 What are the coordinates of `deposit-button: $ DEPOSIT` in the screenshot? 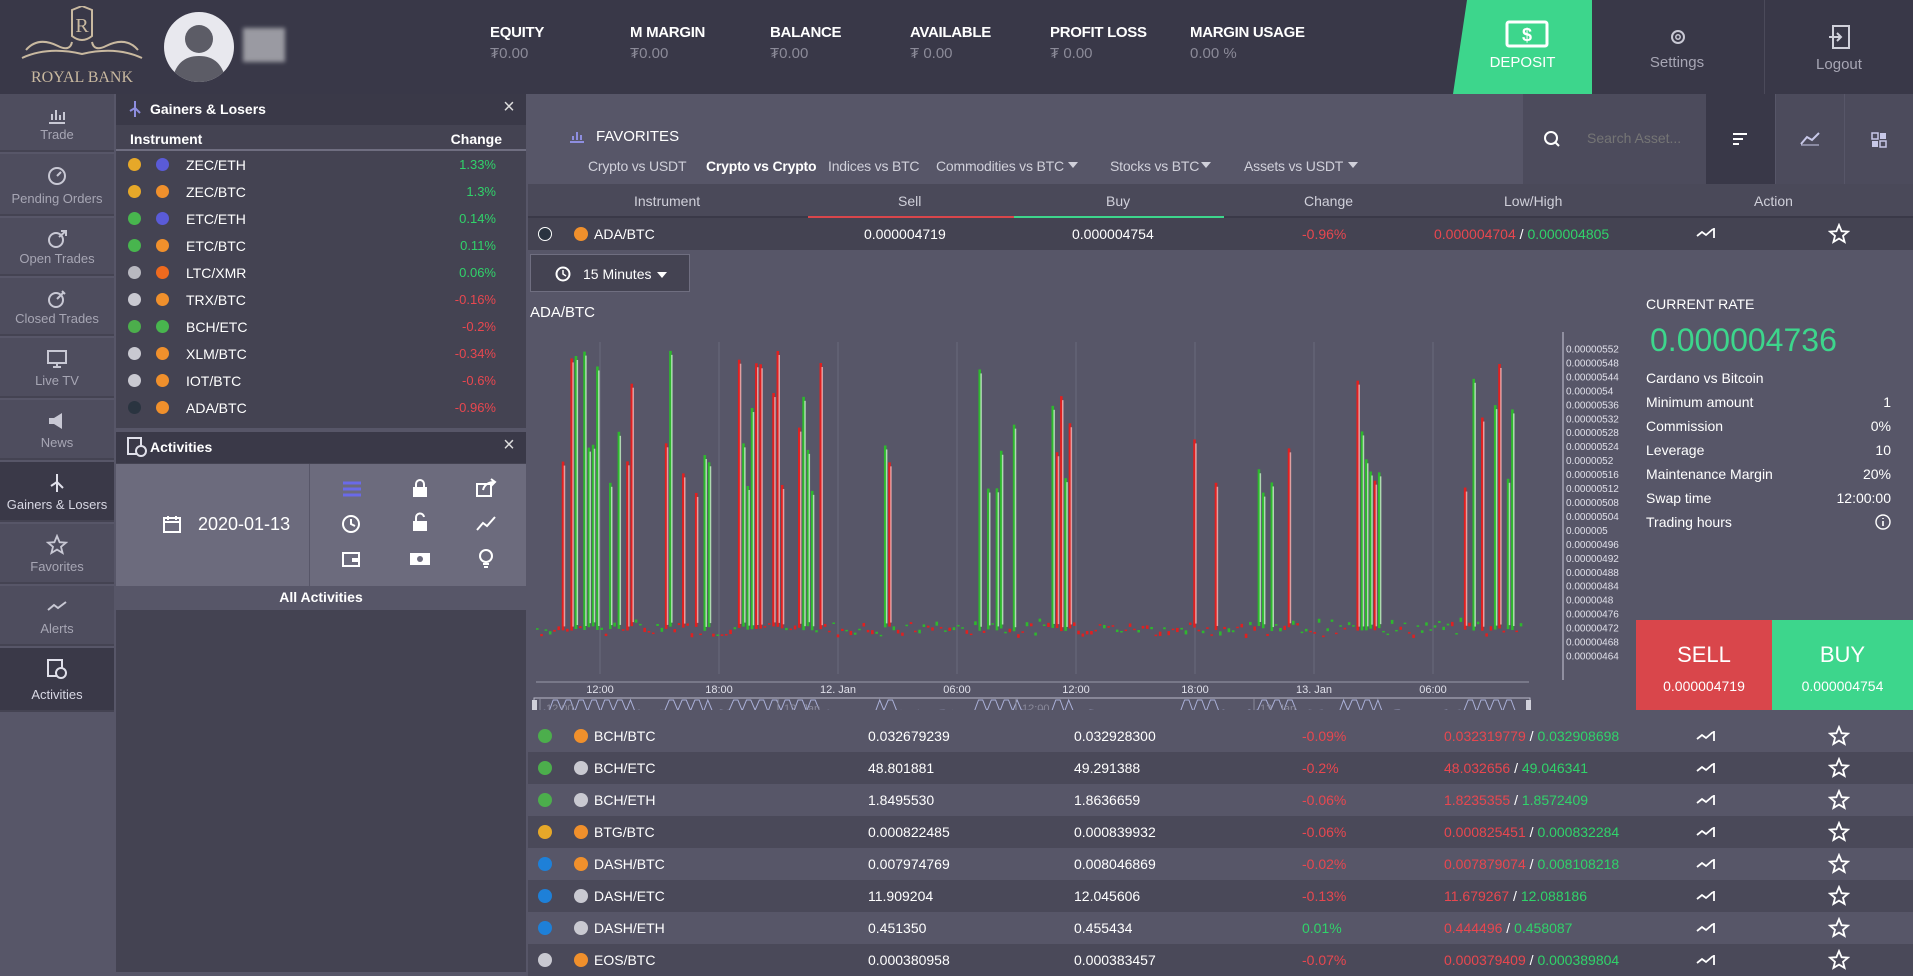 It's located at (1522, 47).